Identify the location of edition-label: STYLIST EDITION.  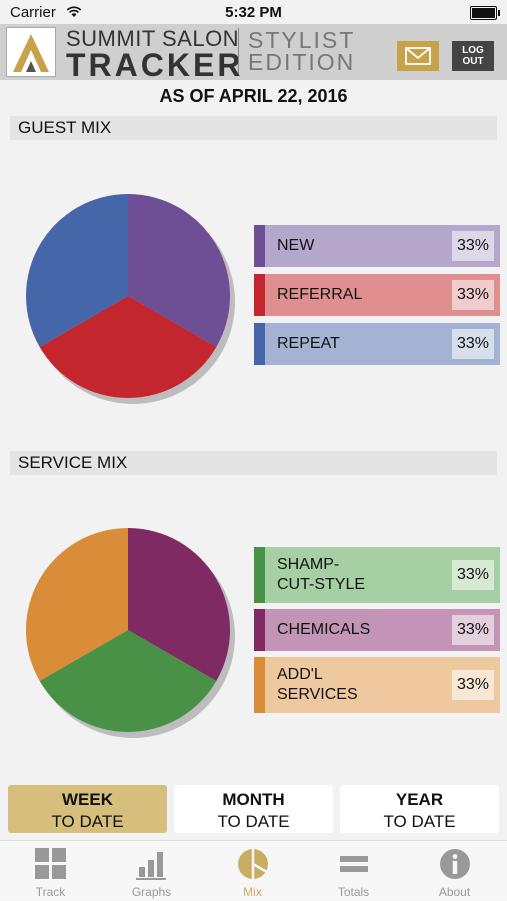
(302, 51).